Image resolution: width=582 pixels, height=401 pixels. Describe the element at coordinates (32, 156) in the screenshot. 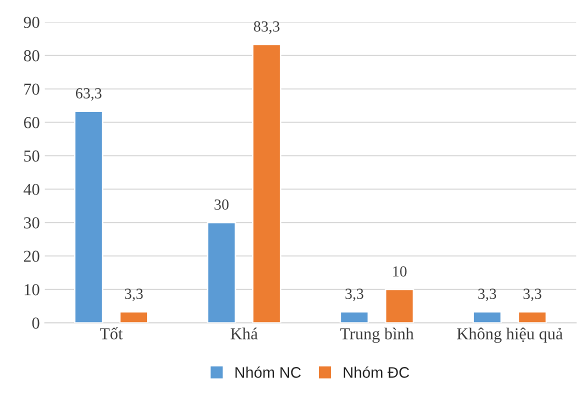

I see `y-tick-label: 50` at that location.